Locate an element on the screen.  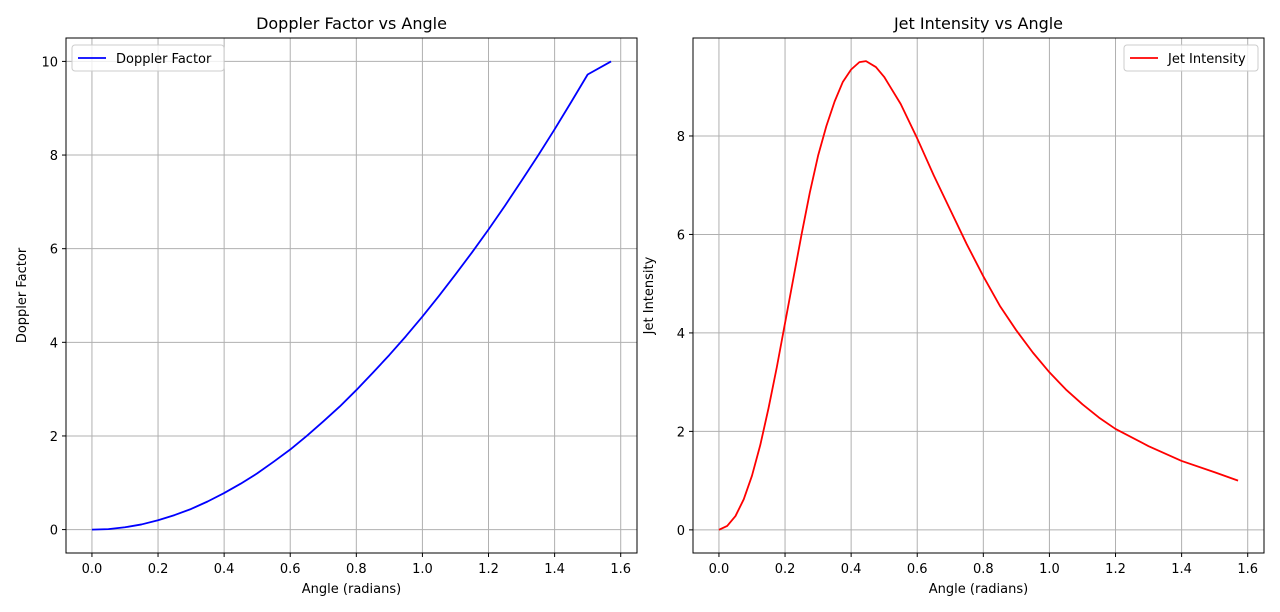
y-tick-label: 10 is located at coordinates (49, 62).